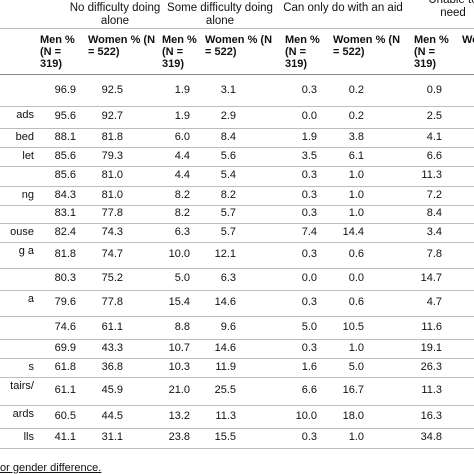 The image size is (474, 474). I want to click on cell: 9.6, so click(228, 326).